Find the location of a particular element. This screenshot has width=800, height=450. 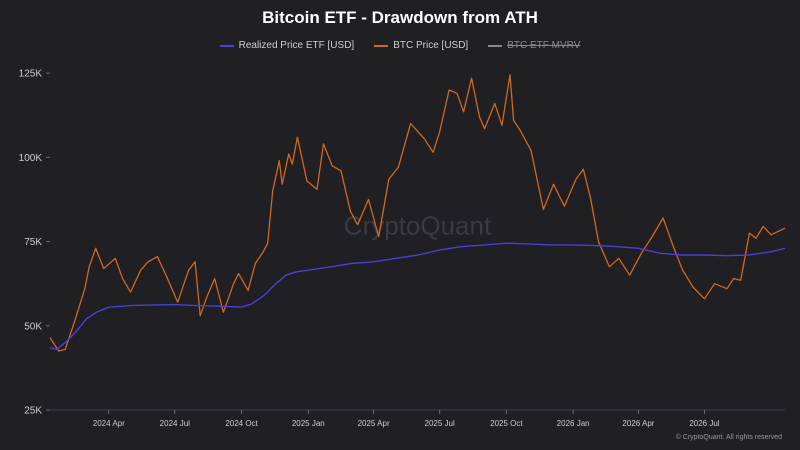

y-tick-label: 25K is located at coordinates (33, 411).